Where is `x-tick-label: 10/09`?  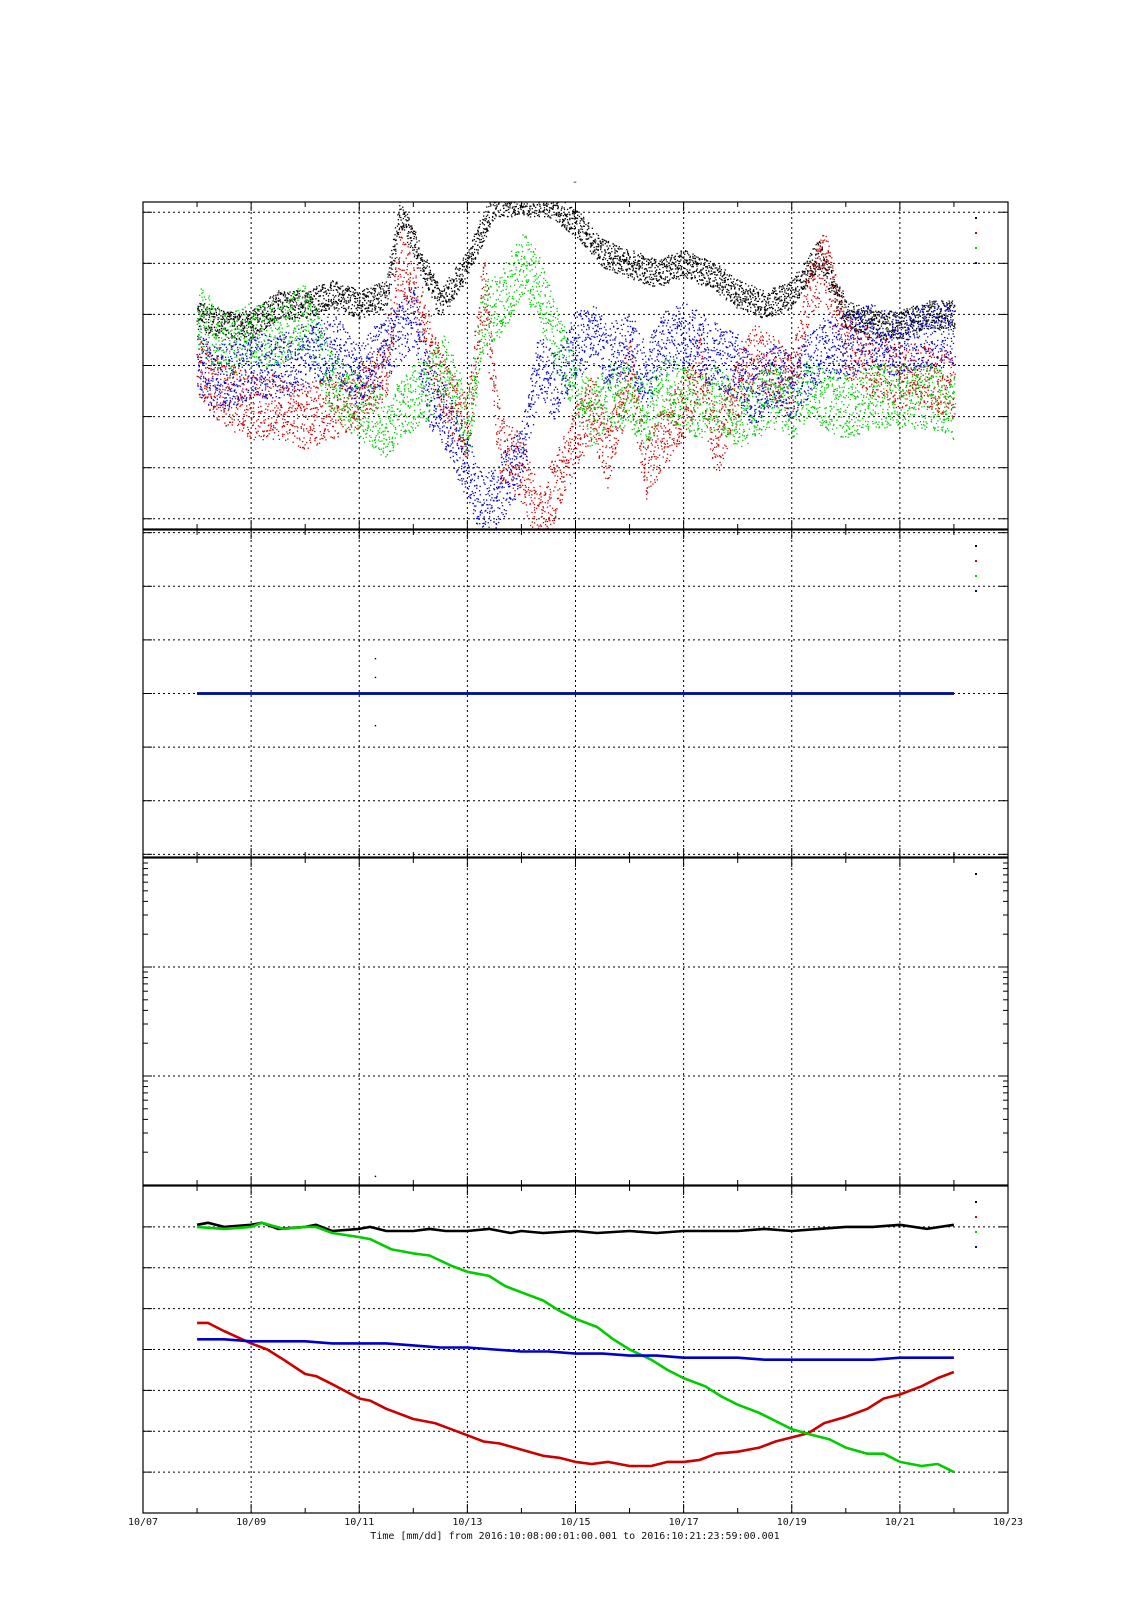
x-tick-label: 10/09 is located at coordinates (251, 1522).